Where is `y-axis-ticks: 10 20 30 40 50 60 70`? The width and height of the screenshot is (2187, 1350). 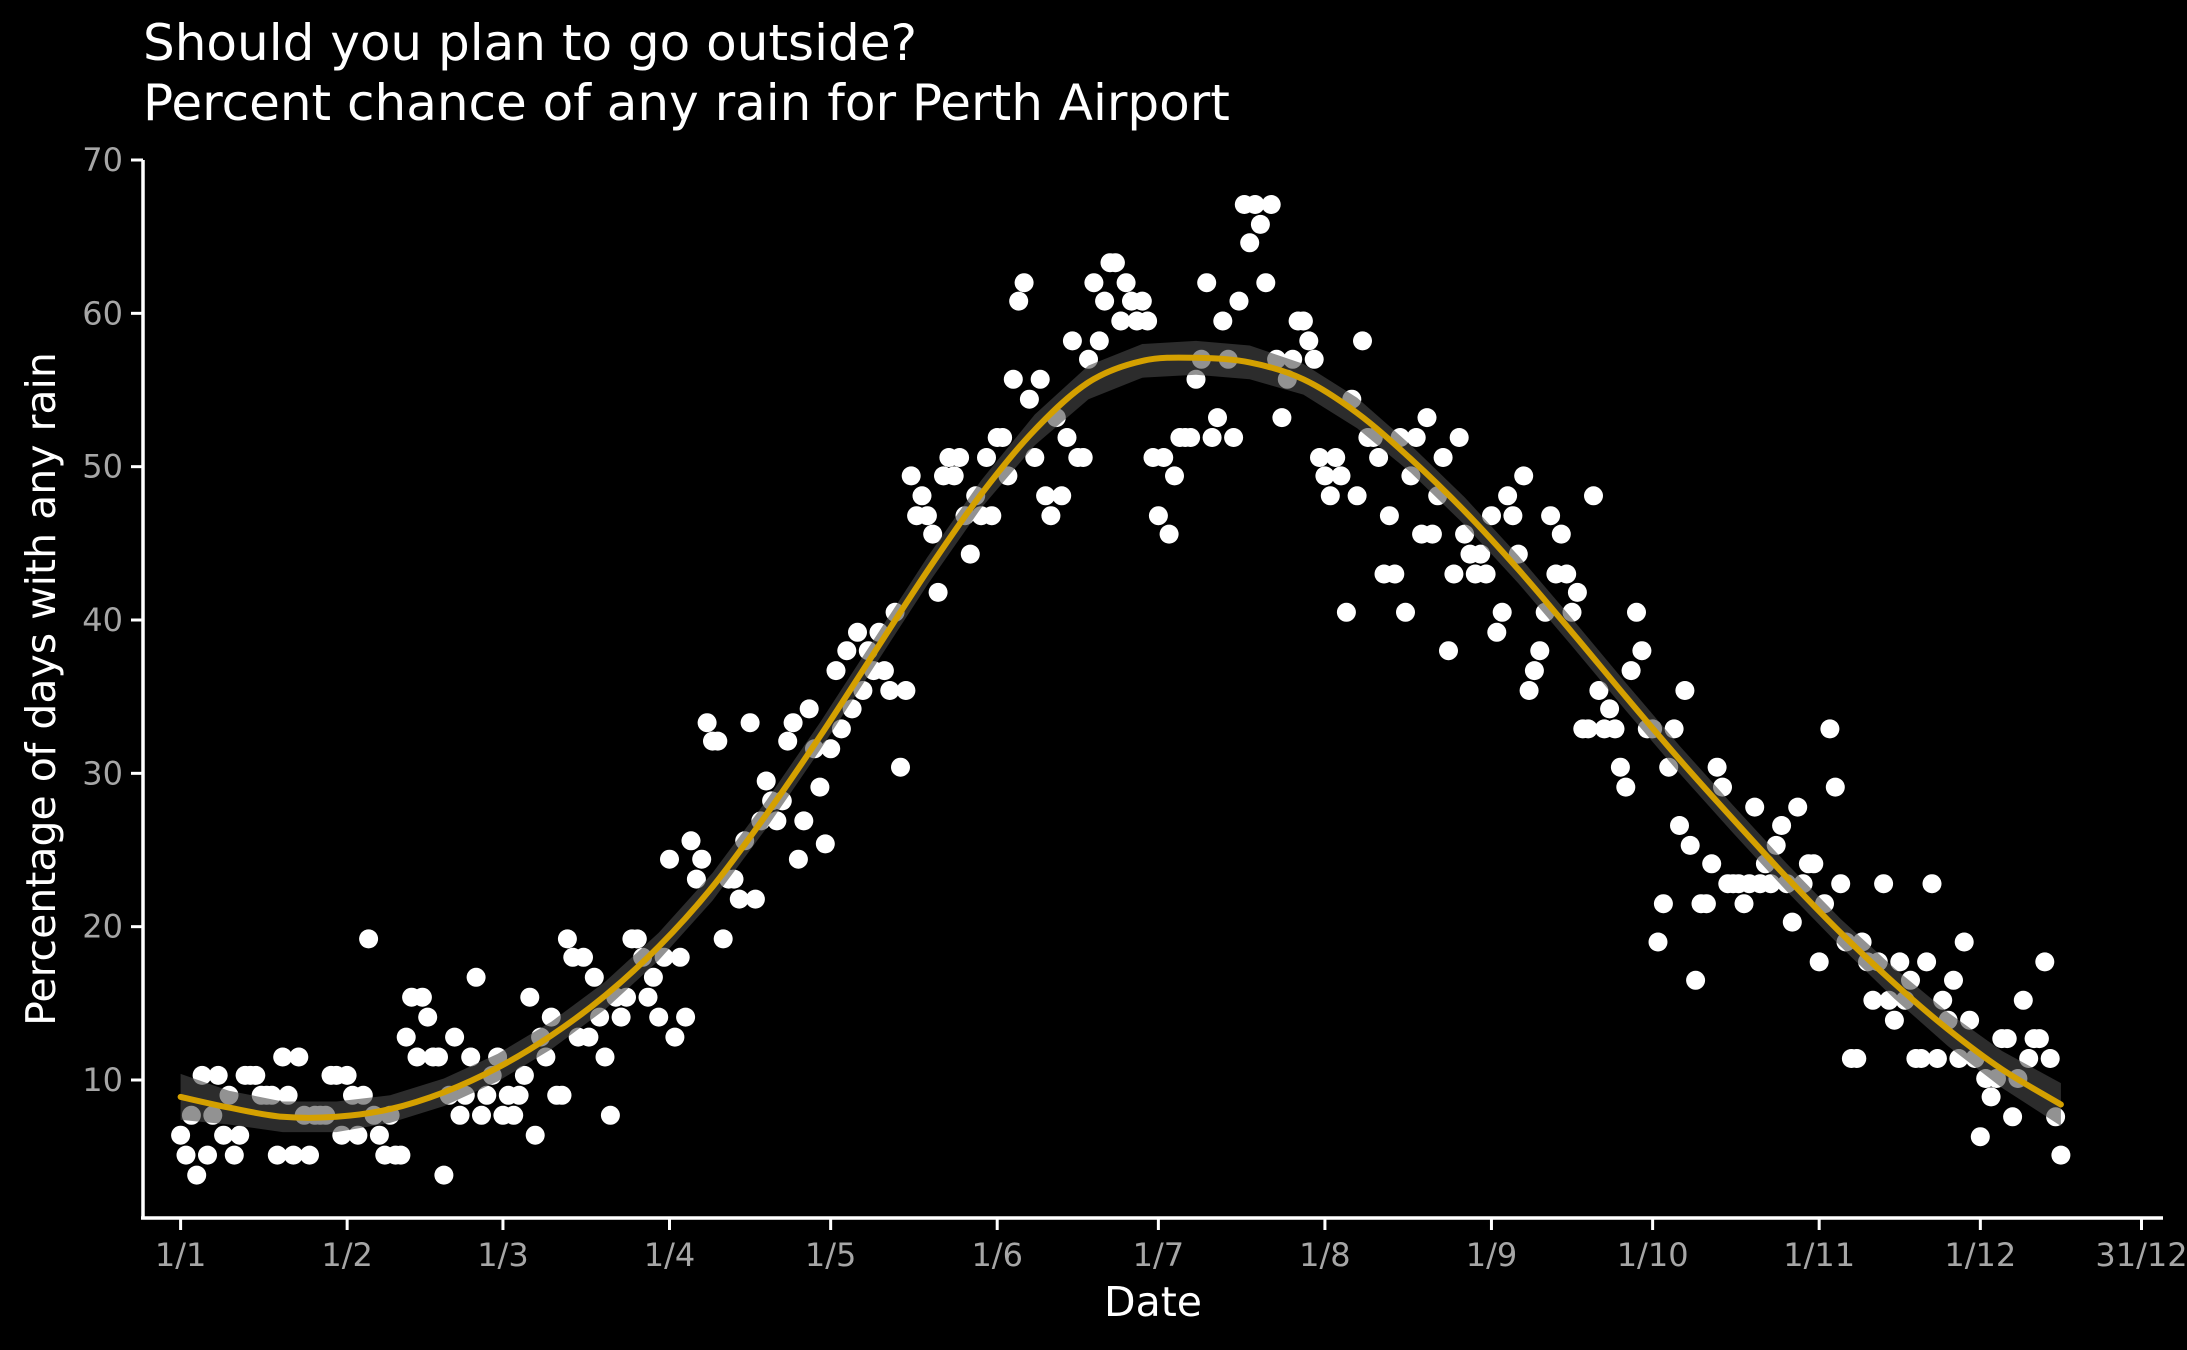 y-axis-ticks: 10 20 30 40 50 60 70 is located at coordinates (112, 620).